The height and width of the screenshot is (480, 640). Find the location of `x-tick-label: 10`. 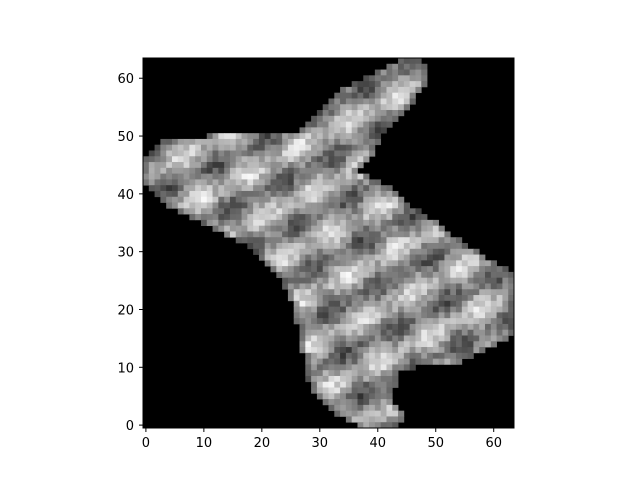

x-tick-label: 10 is located at coordinates (204, 443).